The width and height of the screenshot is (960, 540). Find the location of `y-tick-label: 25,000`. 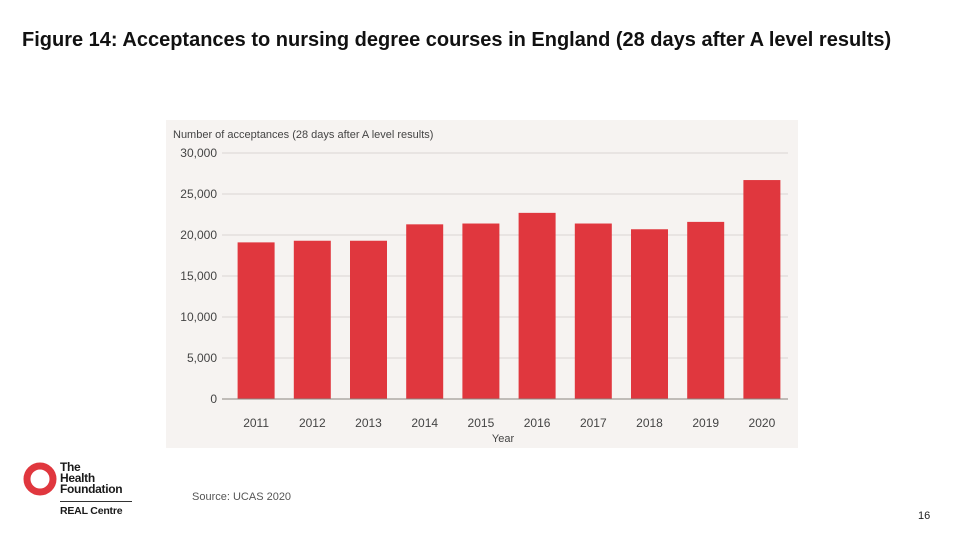

y-tick-label: 25,000 is located at coordinates (198, 194).